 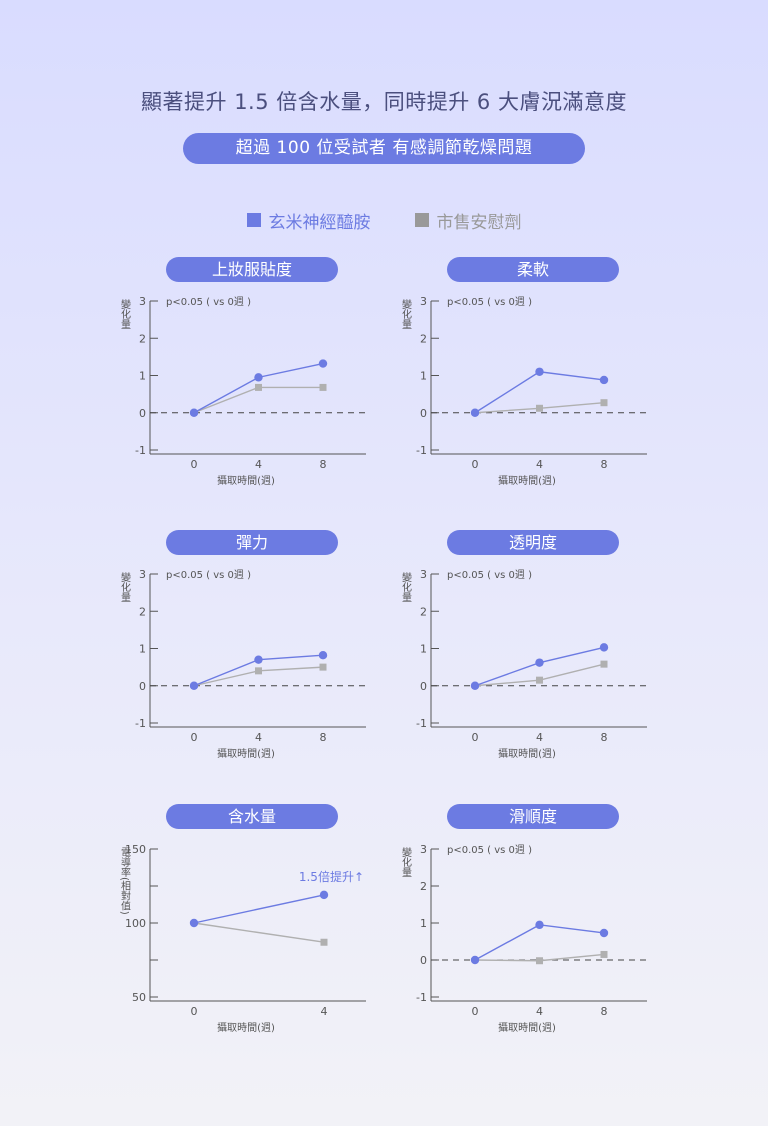 I want to click on chart-adhesion: 3 2 1 0 -1 0 4 8 攝取時間(週) 變化量 p<0.05 ( vs 0週 ), so click(x=242, y=391).